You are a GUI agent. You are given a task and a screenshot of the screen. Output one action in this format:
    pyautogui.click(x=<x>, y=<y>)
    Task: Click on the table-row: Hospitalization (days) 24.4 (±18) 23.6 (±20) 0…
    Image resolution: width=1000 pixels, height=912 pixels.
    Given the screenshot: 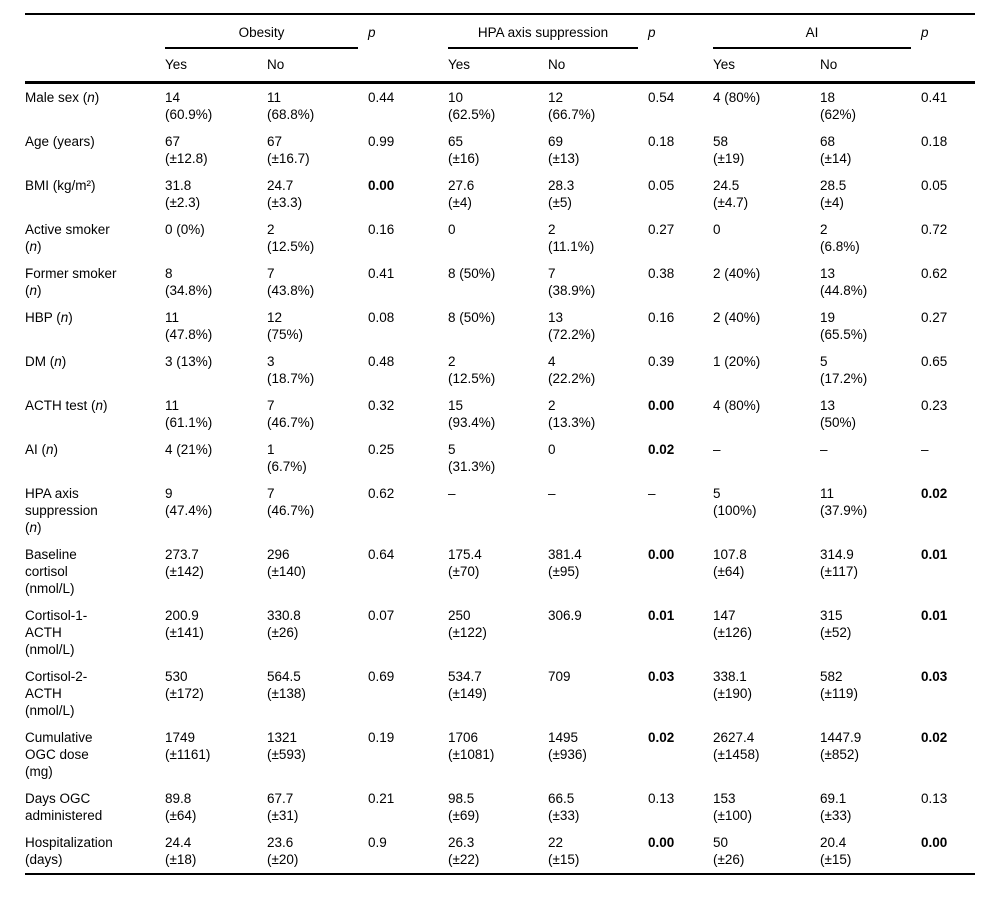 What is the action you would take?
    pyautogui.click(x=500, y=851)
    